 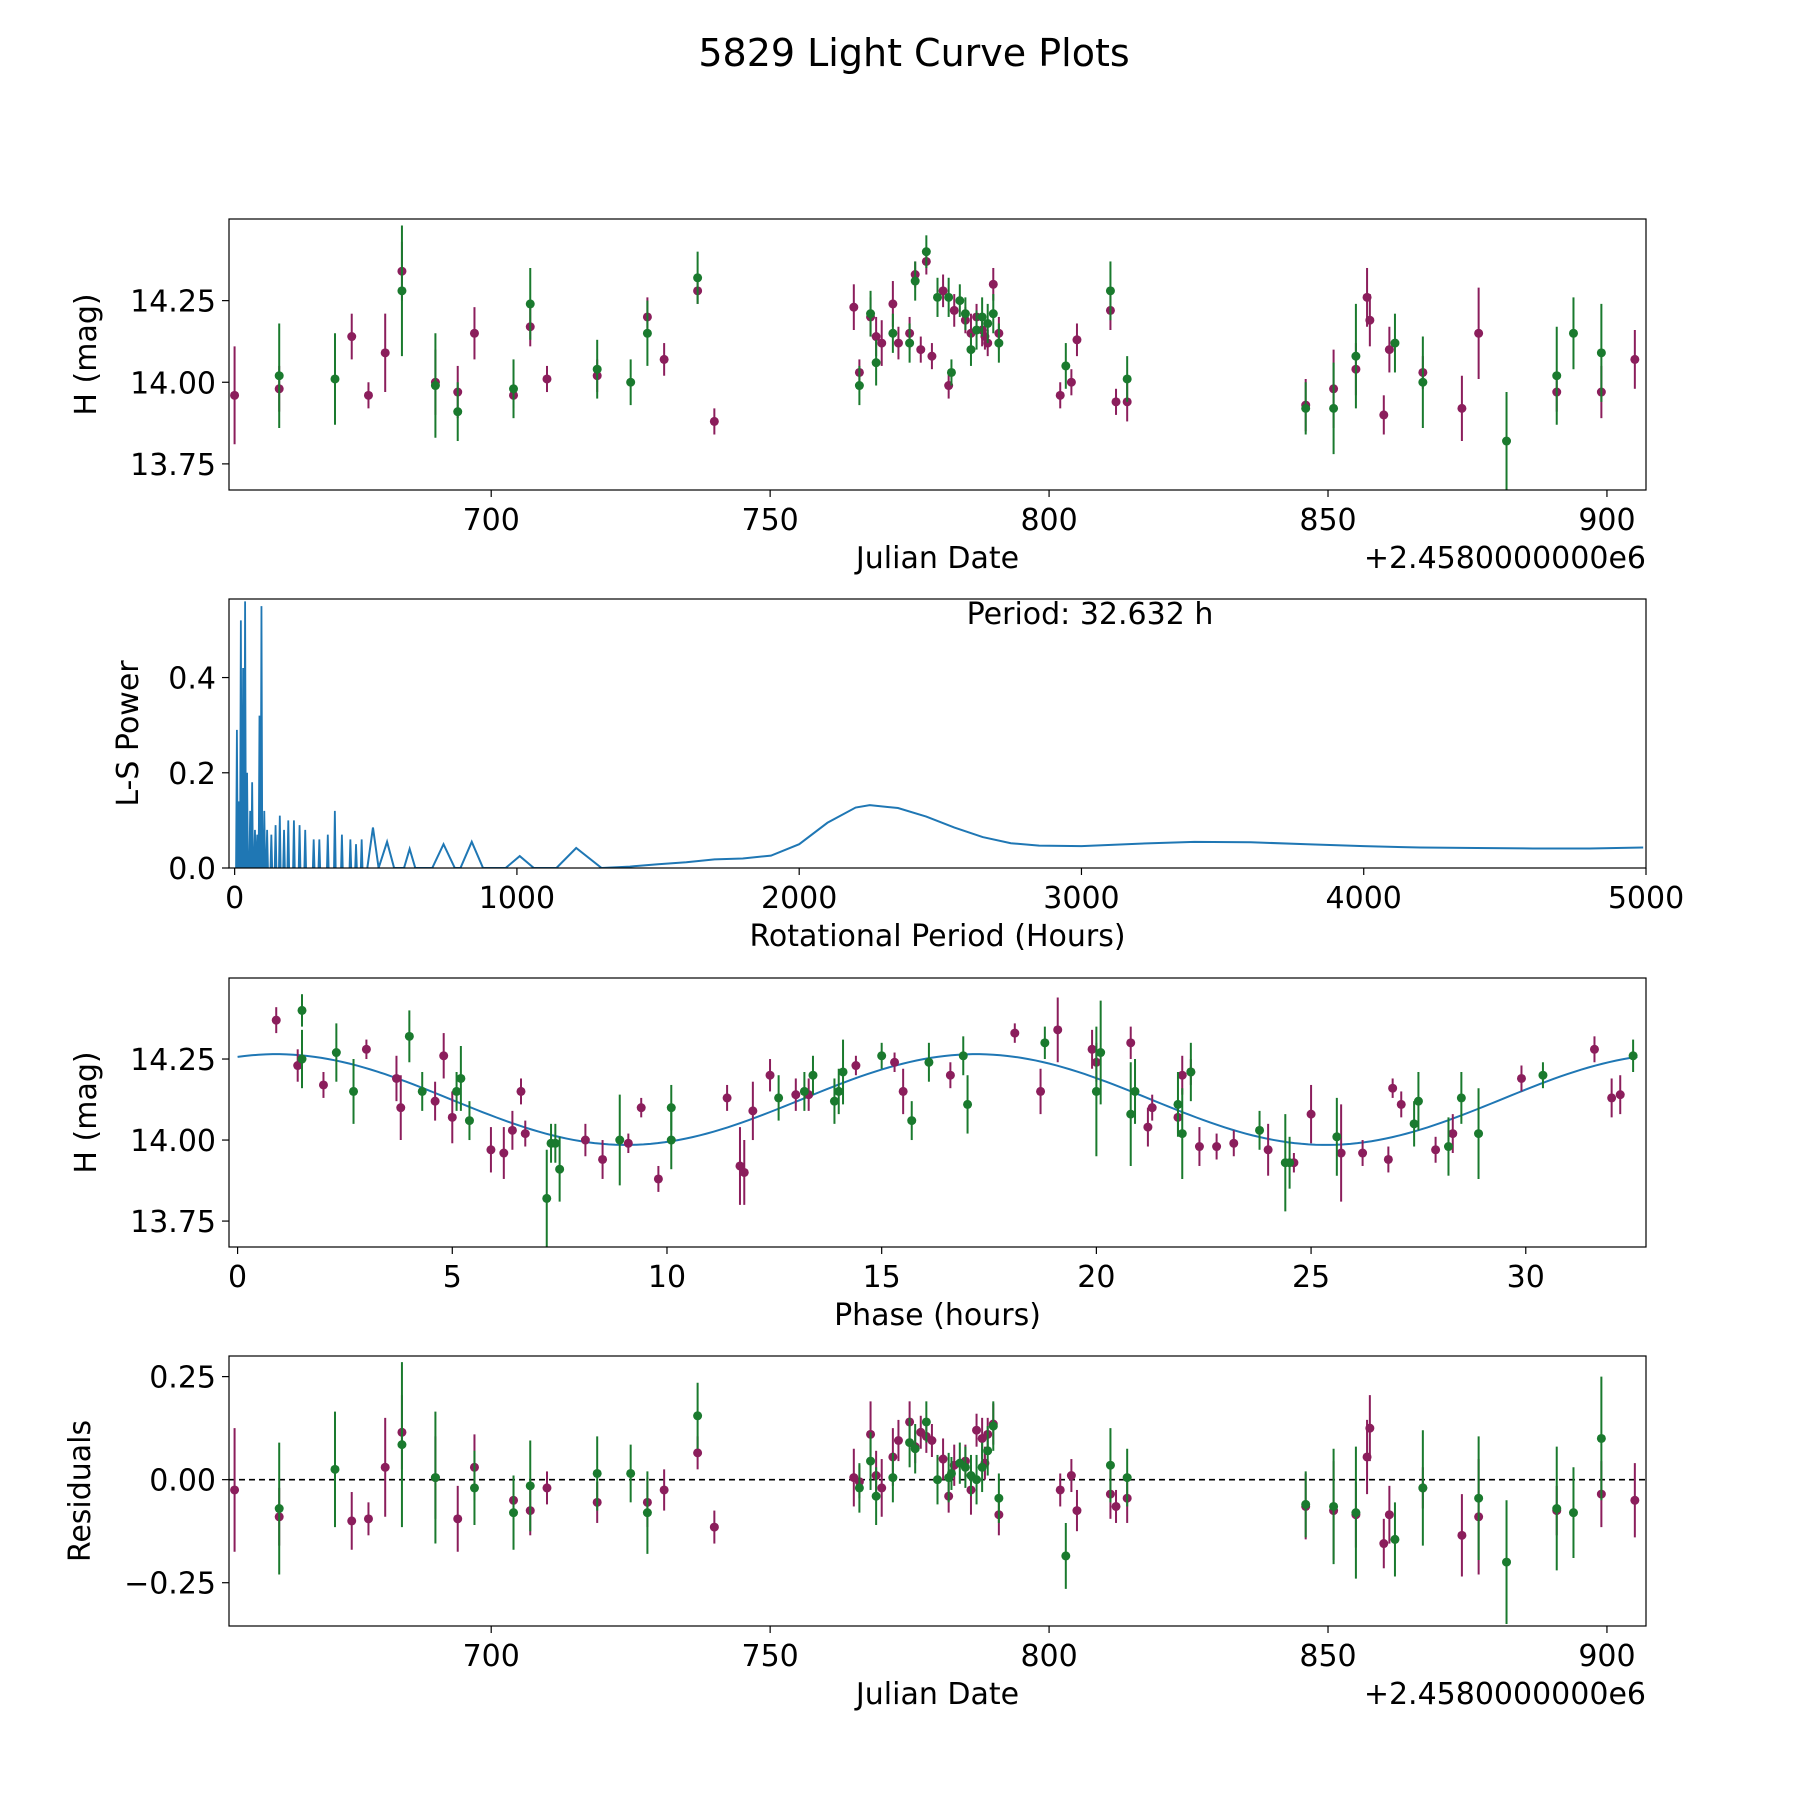 What do you see at coordinates (937, 733) in the screenshot?
I see `periodogram-frame` at bounding box center [937, 733].